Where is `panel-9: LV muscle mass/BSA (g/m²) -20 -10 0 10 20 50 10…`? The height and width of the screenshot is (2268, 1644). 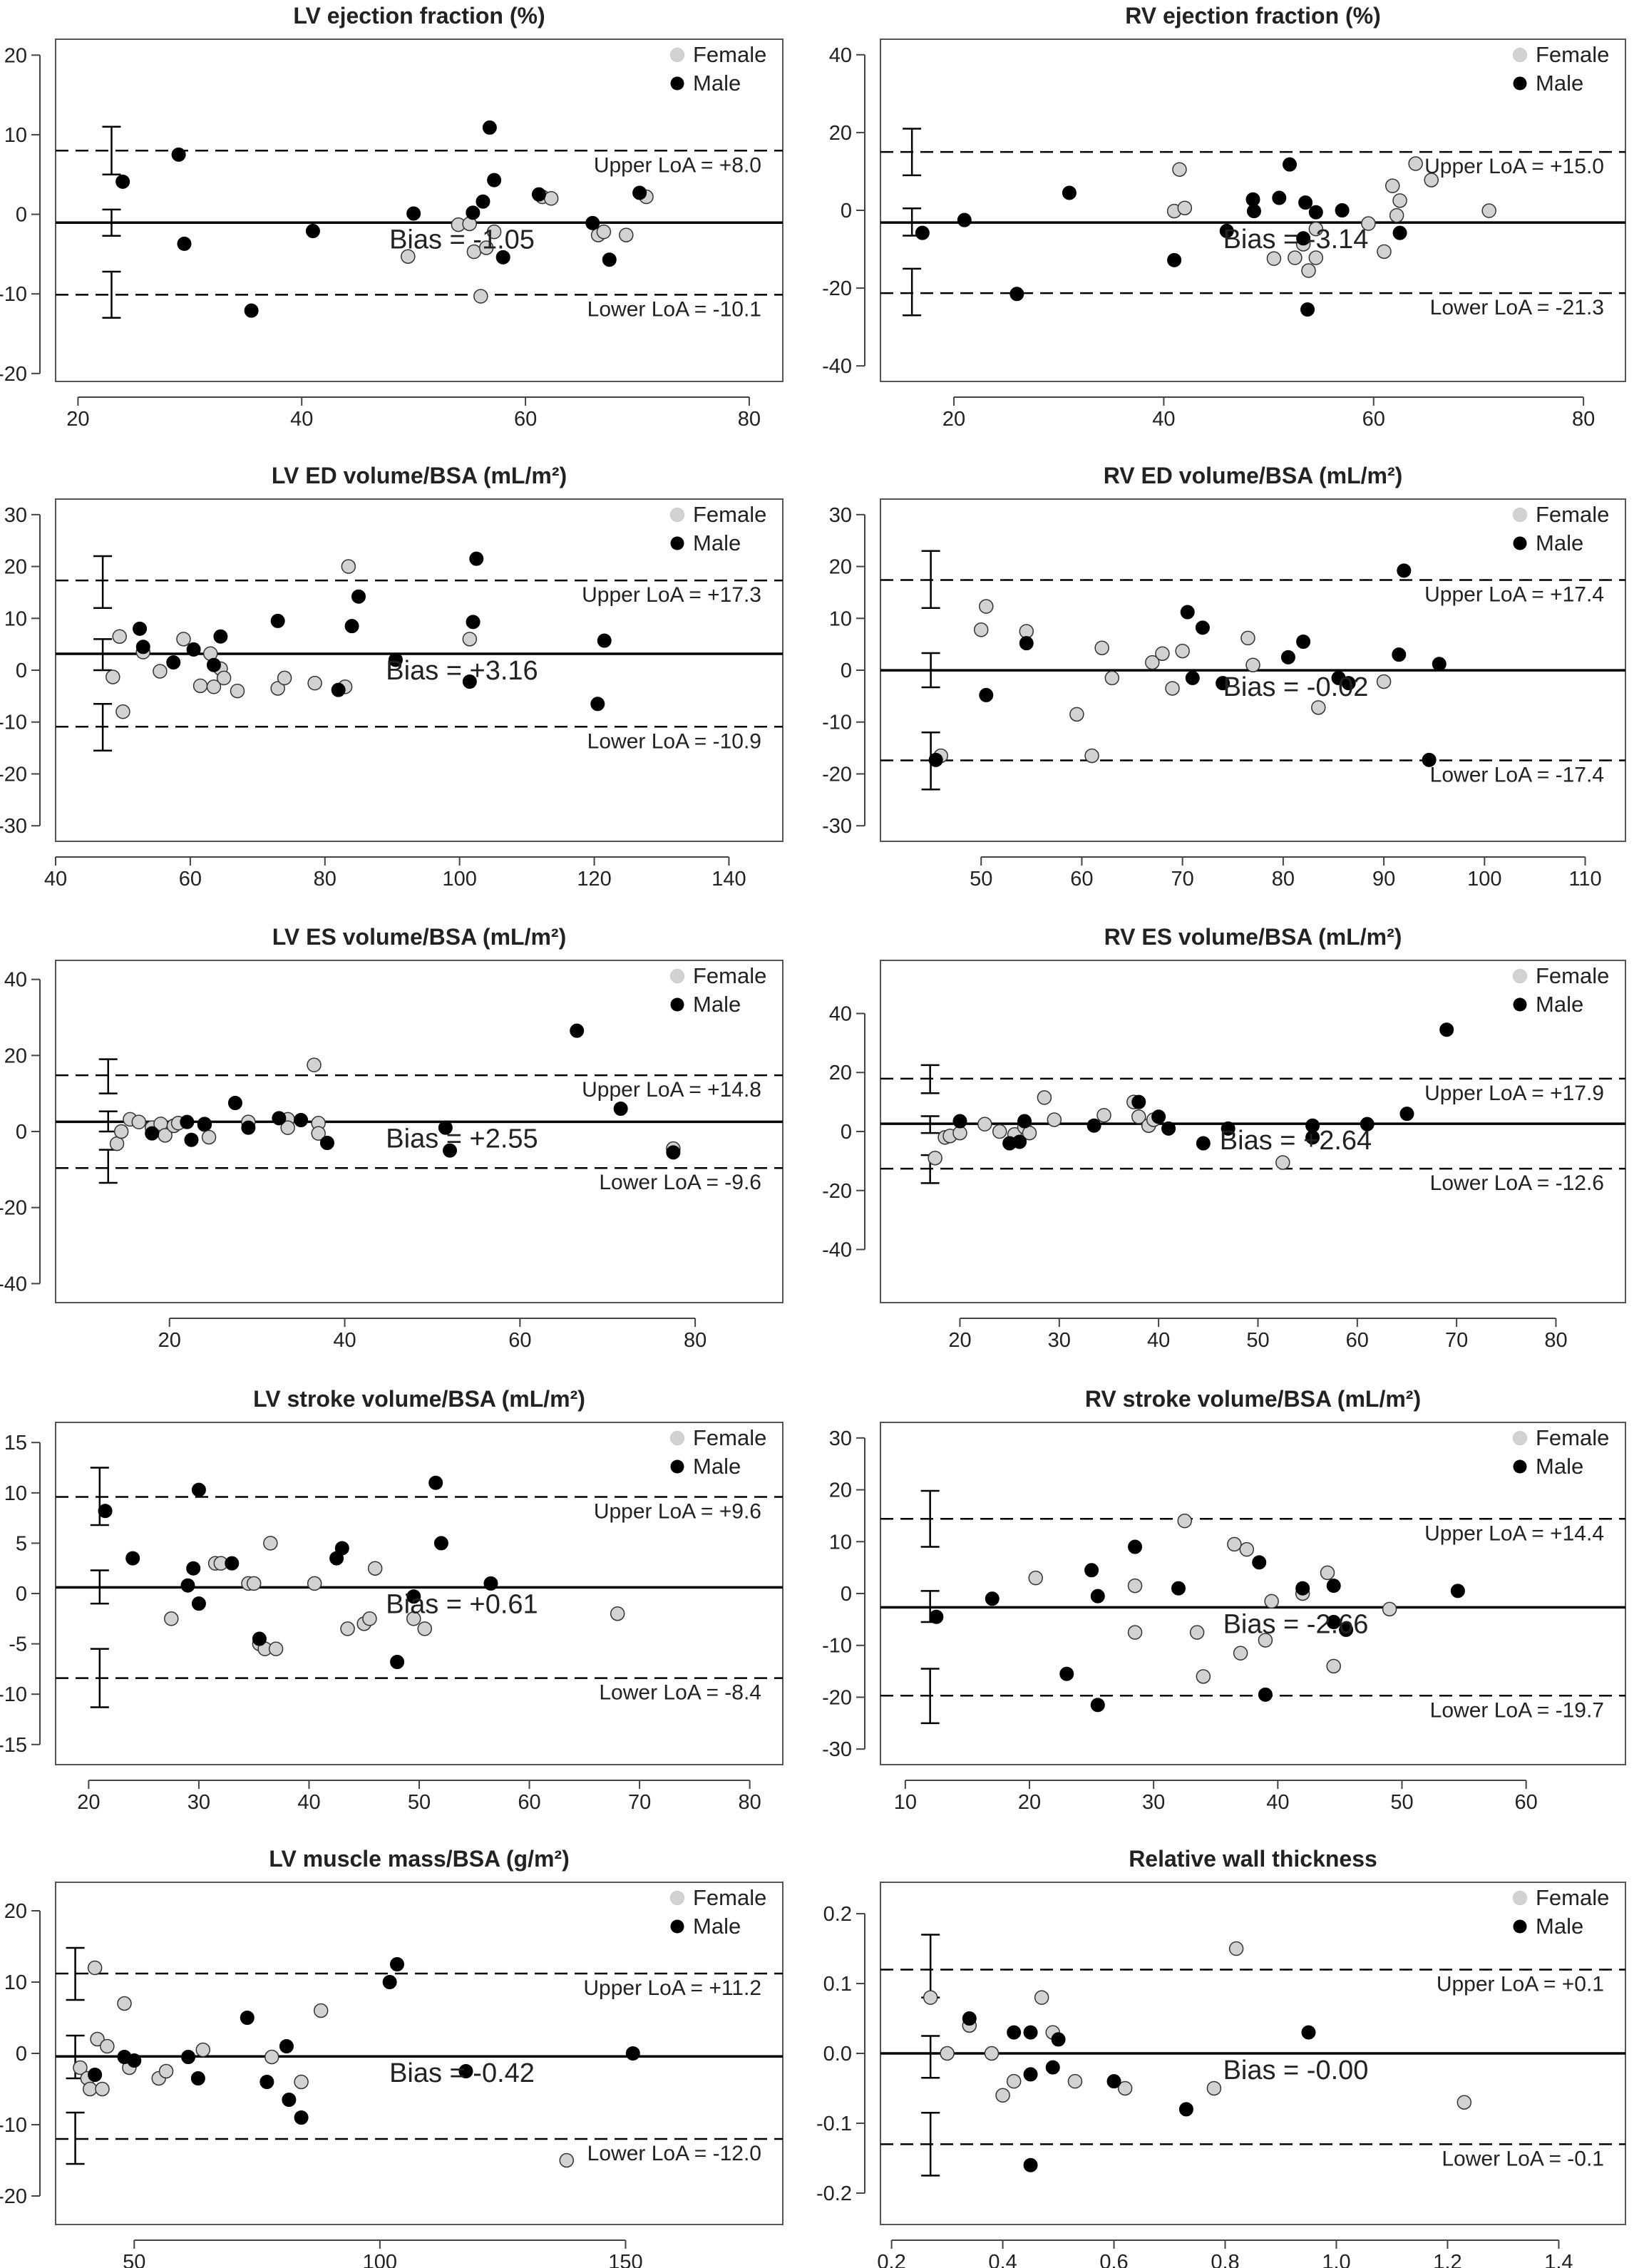
panel-9: LV muscle mass/BSA (g/m²) -20 -10 0 10 20 50 10… is located at coordinates (392, 2057).